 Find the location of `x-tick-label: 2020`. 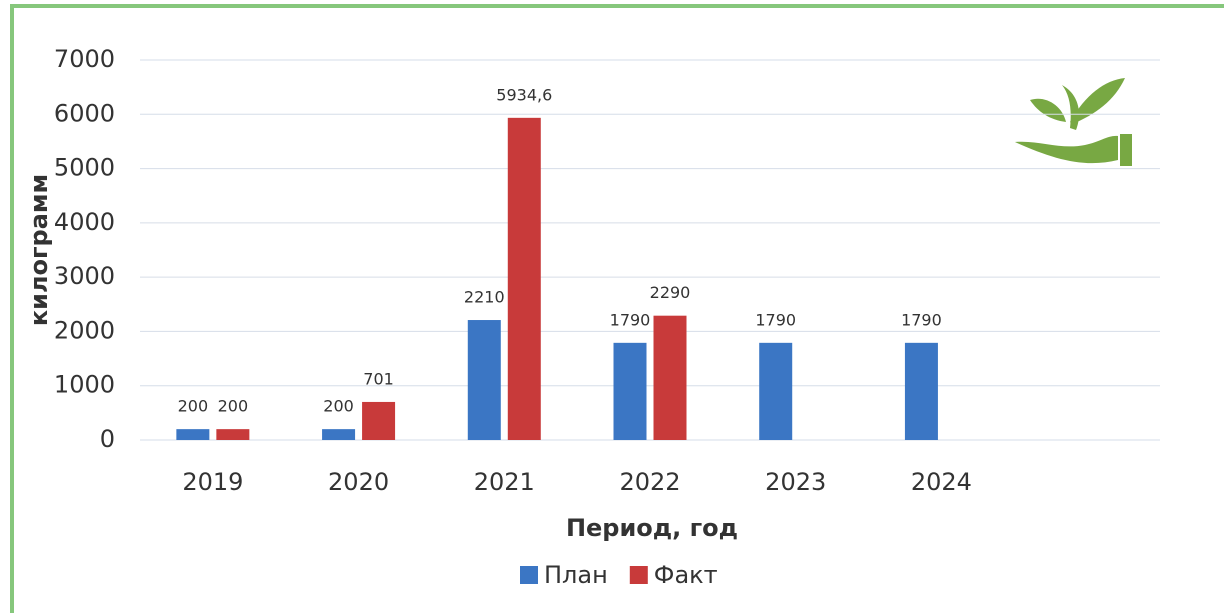

x-tick-label: 2020 is located at coordinates (358, 482).